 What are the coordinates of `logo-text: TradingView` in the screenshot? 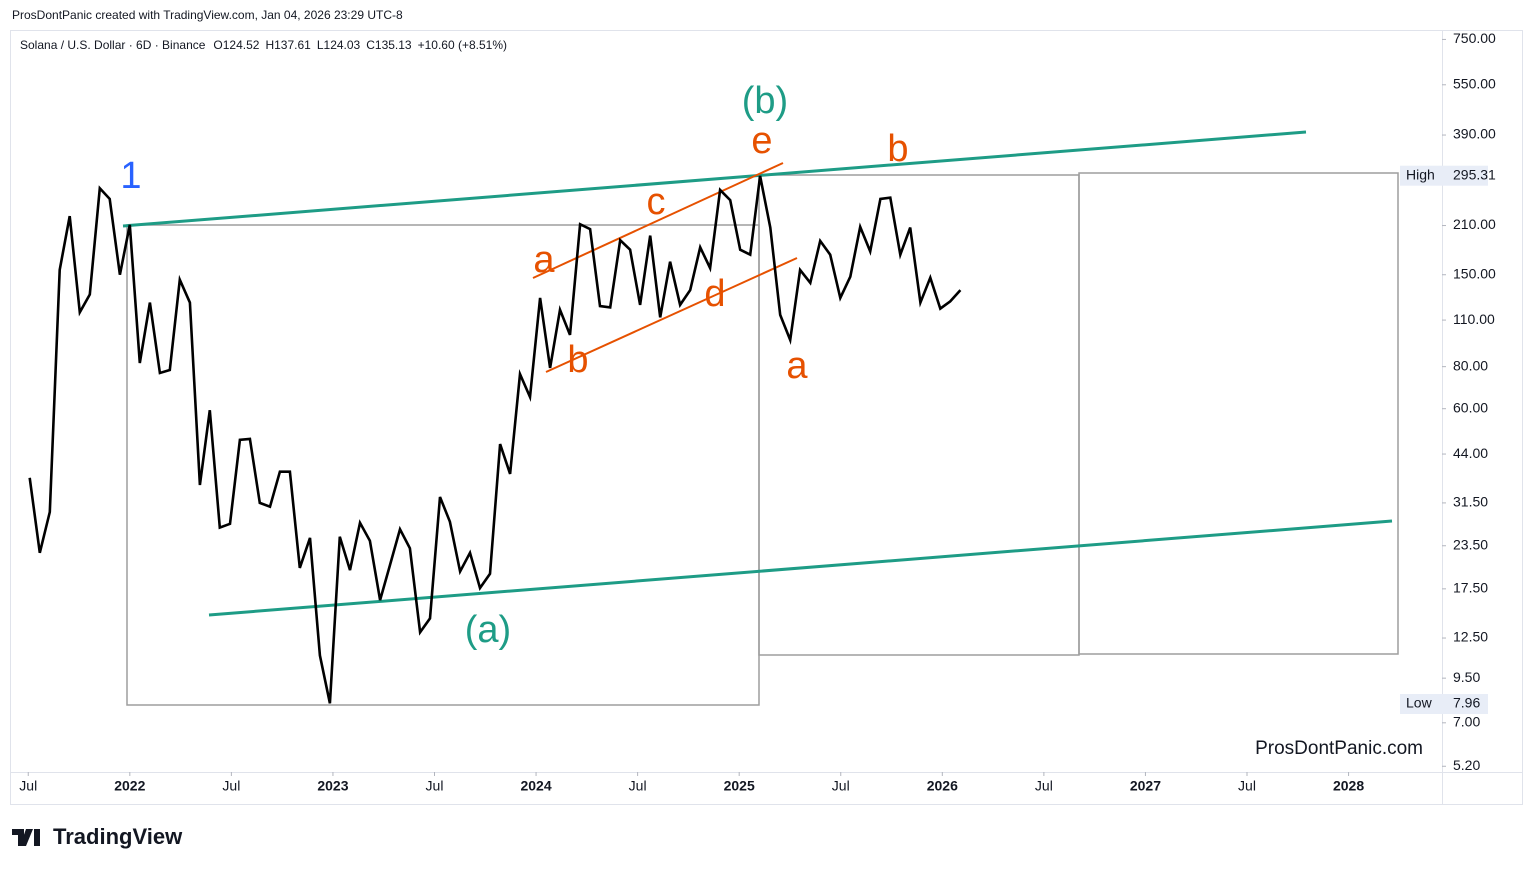 It's located at (118, 836).